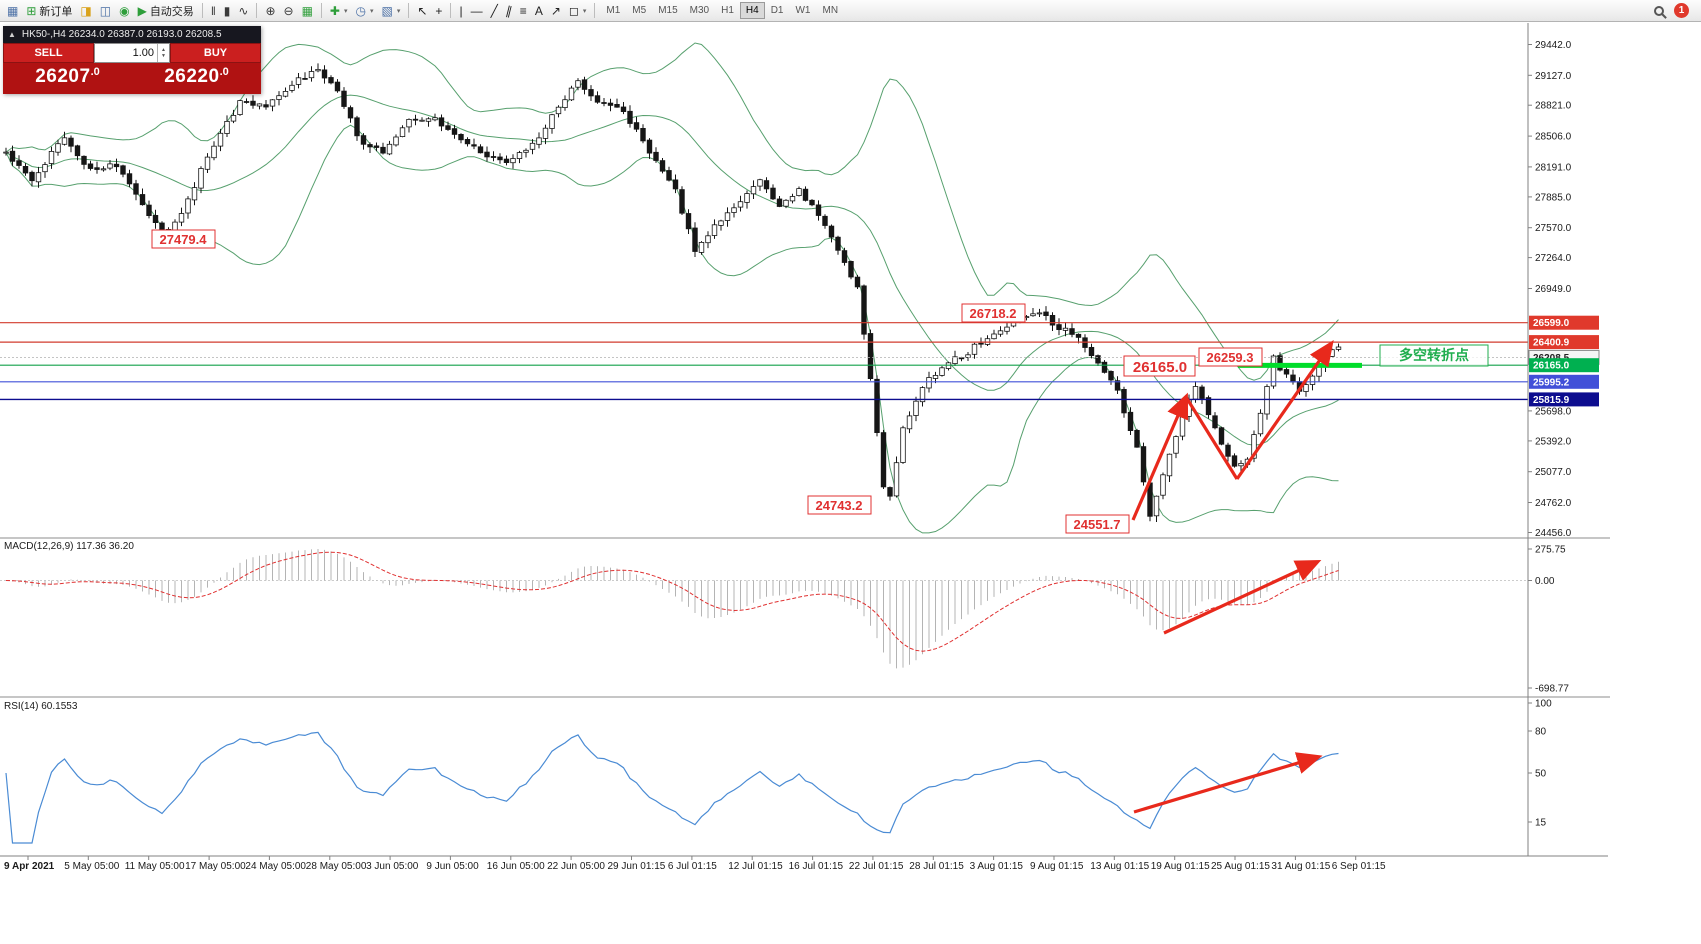  What do you see at coordinates (215, 866) in the screenshot?
I see `time-label: 17 May 05:00` at bounding box center [215, 866].